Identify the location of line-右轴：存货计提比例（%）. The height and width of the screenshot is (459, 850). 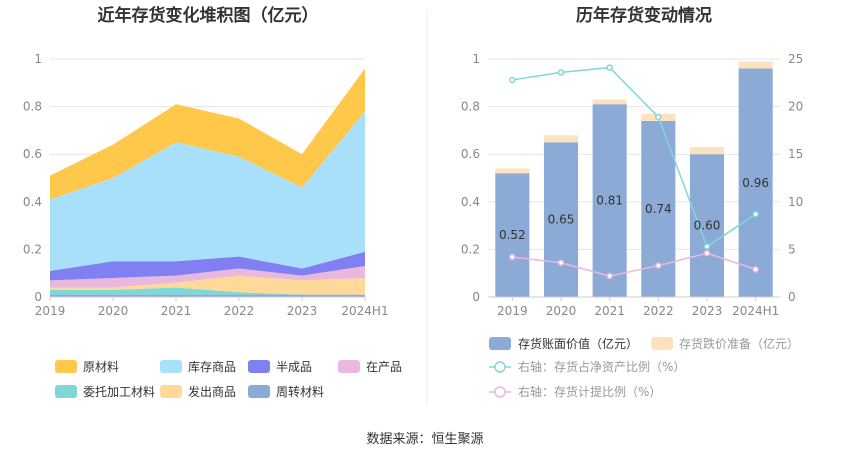
(634, 264).